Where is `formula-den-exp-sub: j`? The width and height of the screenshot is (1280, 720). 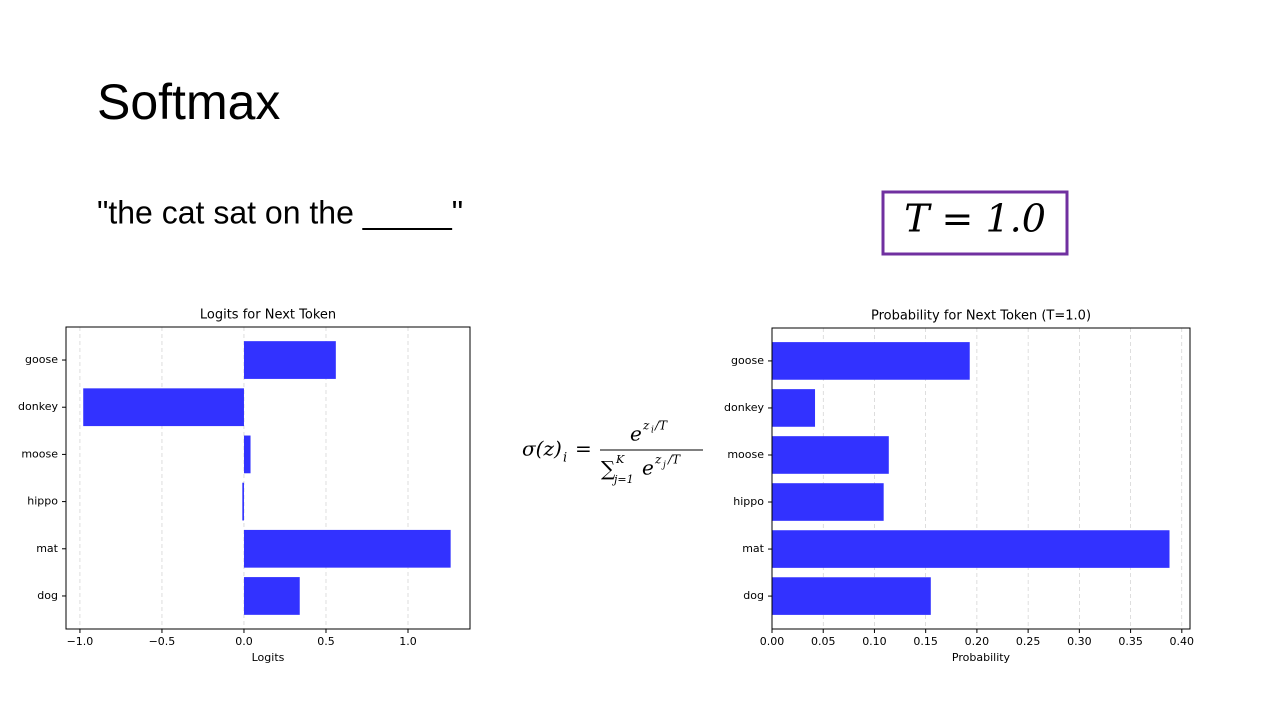
formula-den-exp-sub: j is located at coordinates (663, 466).